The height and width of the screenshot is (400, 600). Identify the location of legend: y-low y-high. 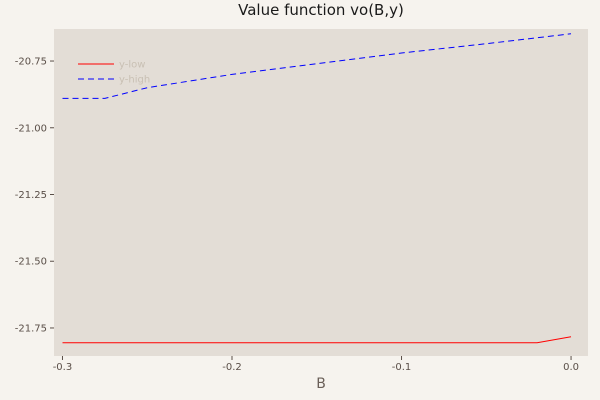
(114, 73).